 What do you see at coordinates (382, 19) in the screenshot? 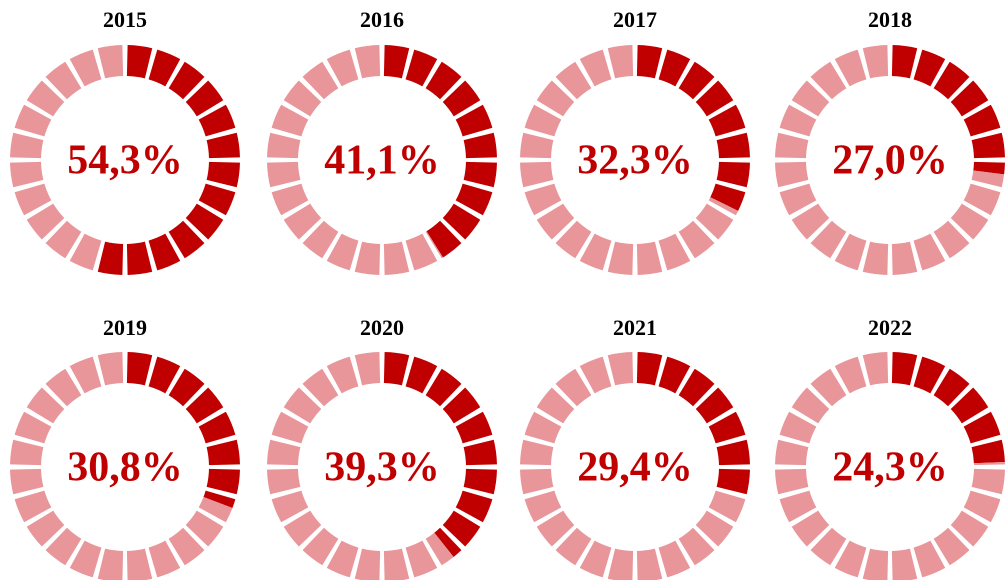
I see `chart-title: 2016` at bounding box center [382, 19].